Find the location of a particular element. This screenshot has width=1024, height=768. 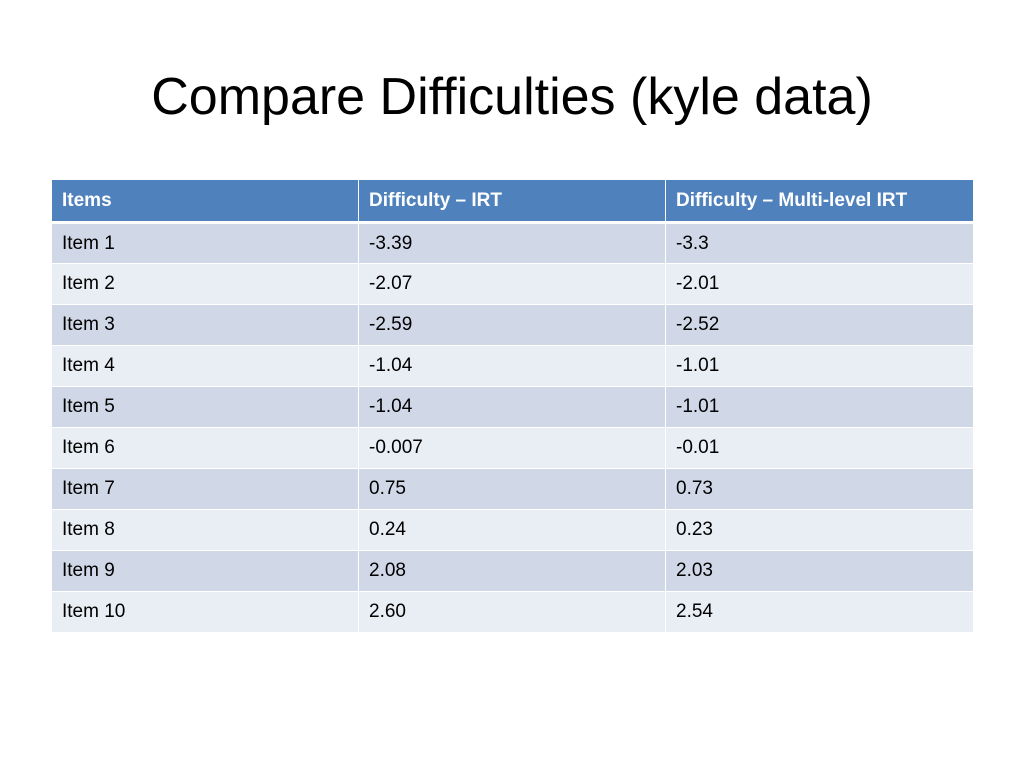

item-name-cell: Item 6 is located at coordinates (205, 448).